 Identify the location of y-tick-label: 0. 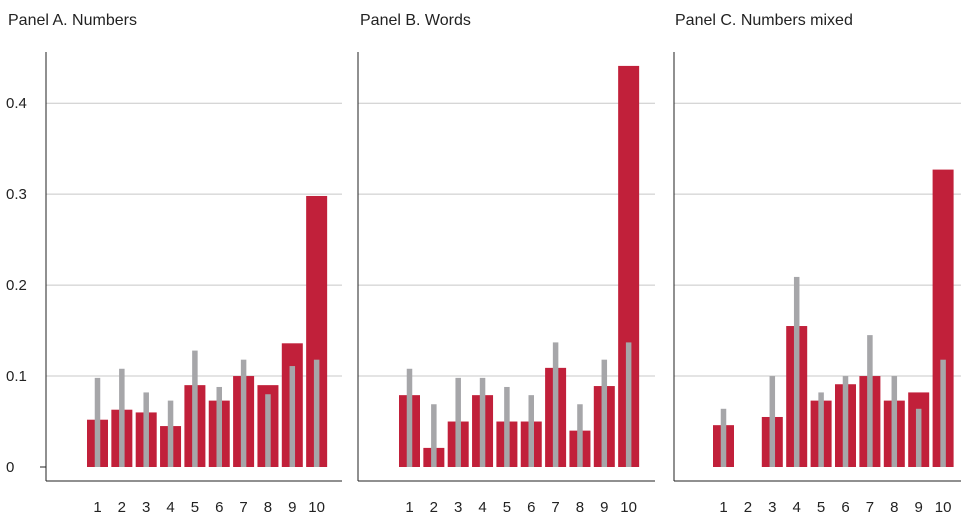
(10, 467).